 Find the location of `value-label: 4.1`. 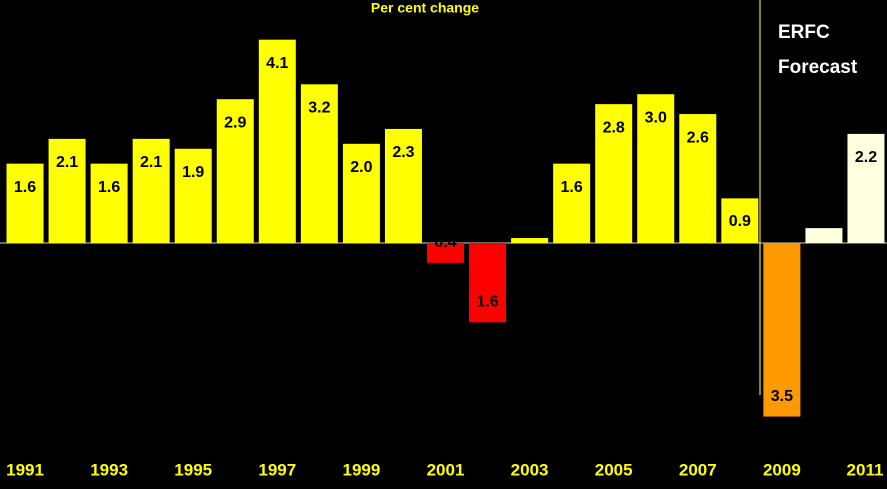

value-label: 4.1 is located at coordinates (277, 63).